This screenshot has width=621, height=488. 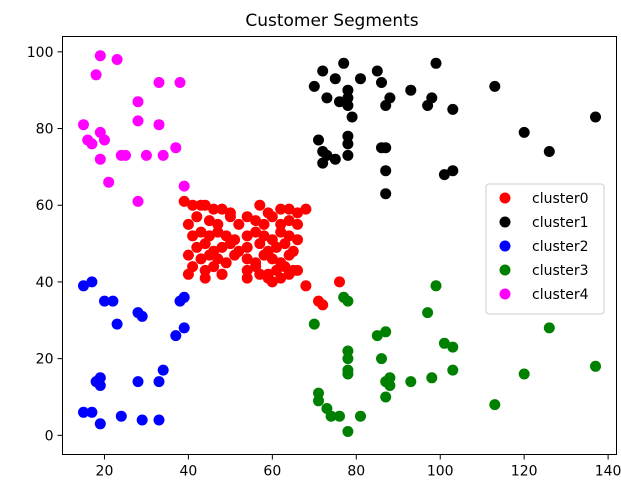 What do you see at coordinates (356, 472) in the screenshot?
I see `x-tick-label: 80` at bounding box center [356, 472].